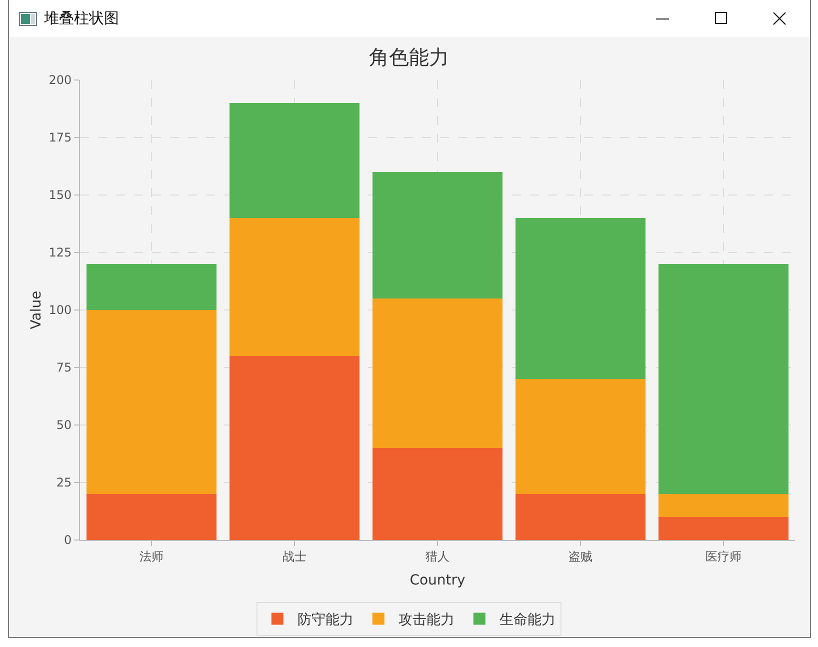  Describe the element at coordinates (294, 556) in the screenshot. I see `x-tick-label: 战士` at that location.